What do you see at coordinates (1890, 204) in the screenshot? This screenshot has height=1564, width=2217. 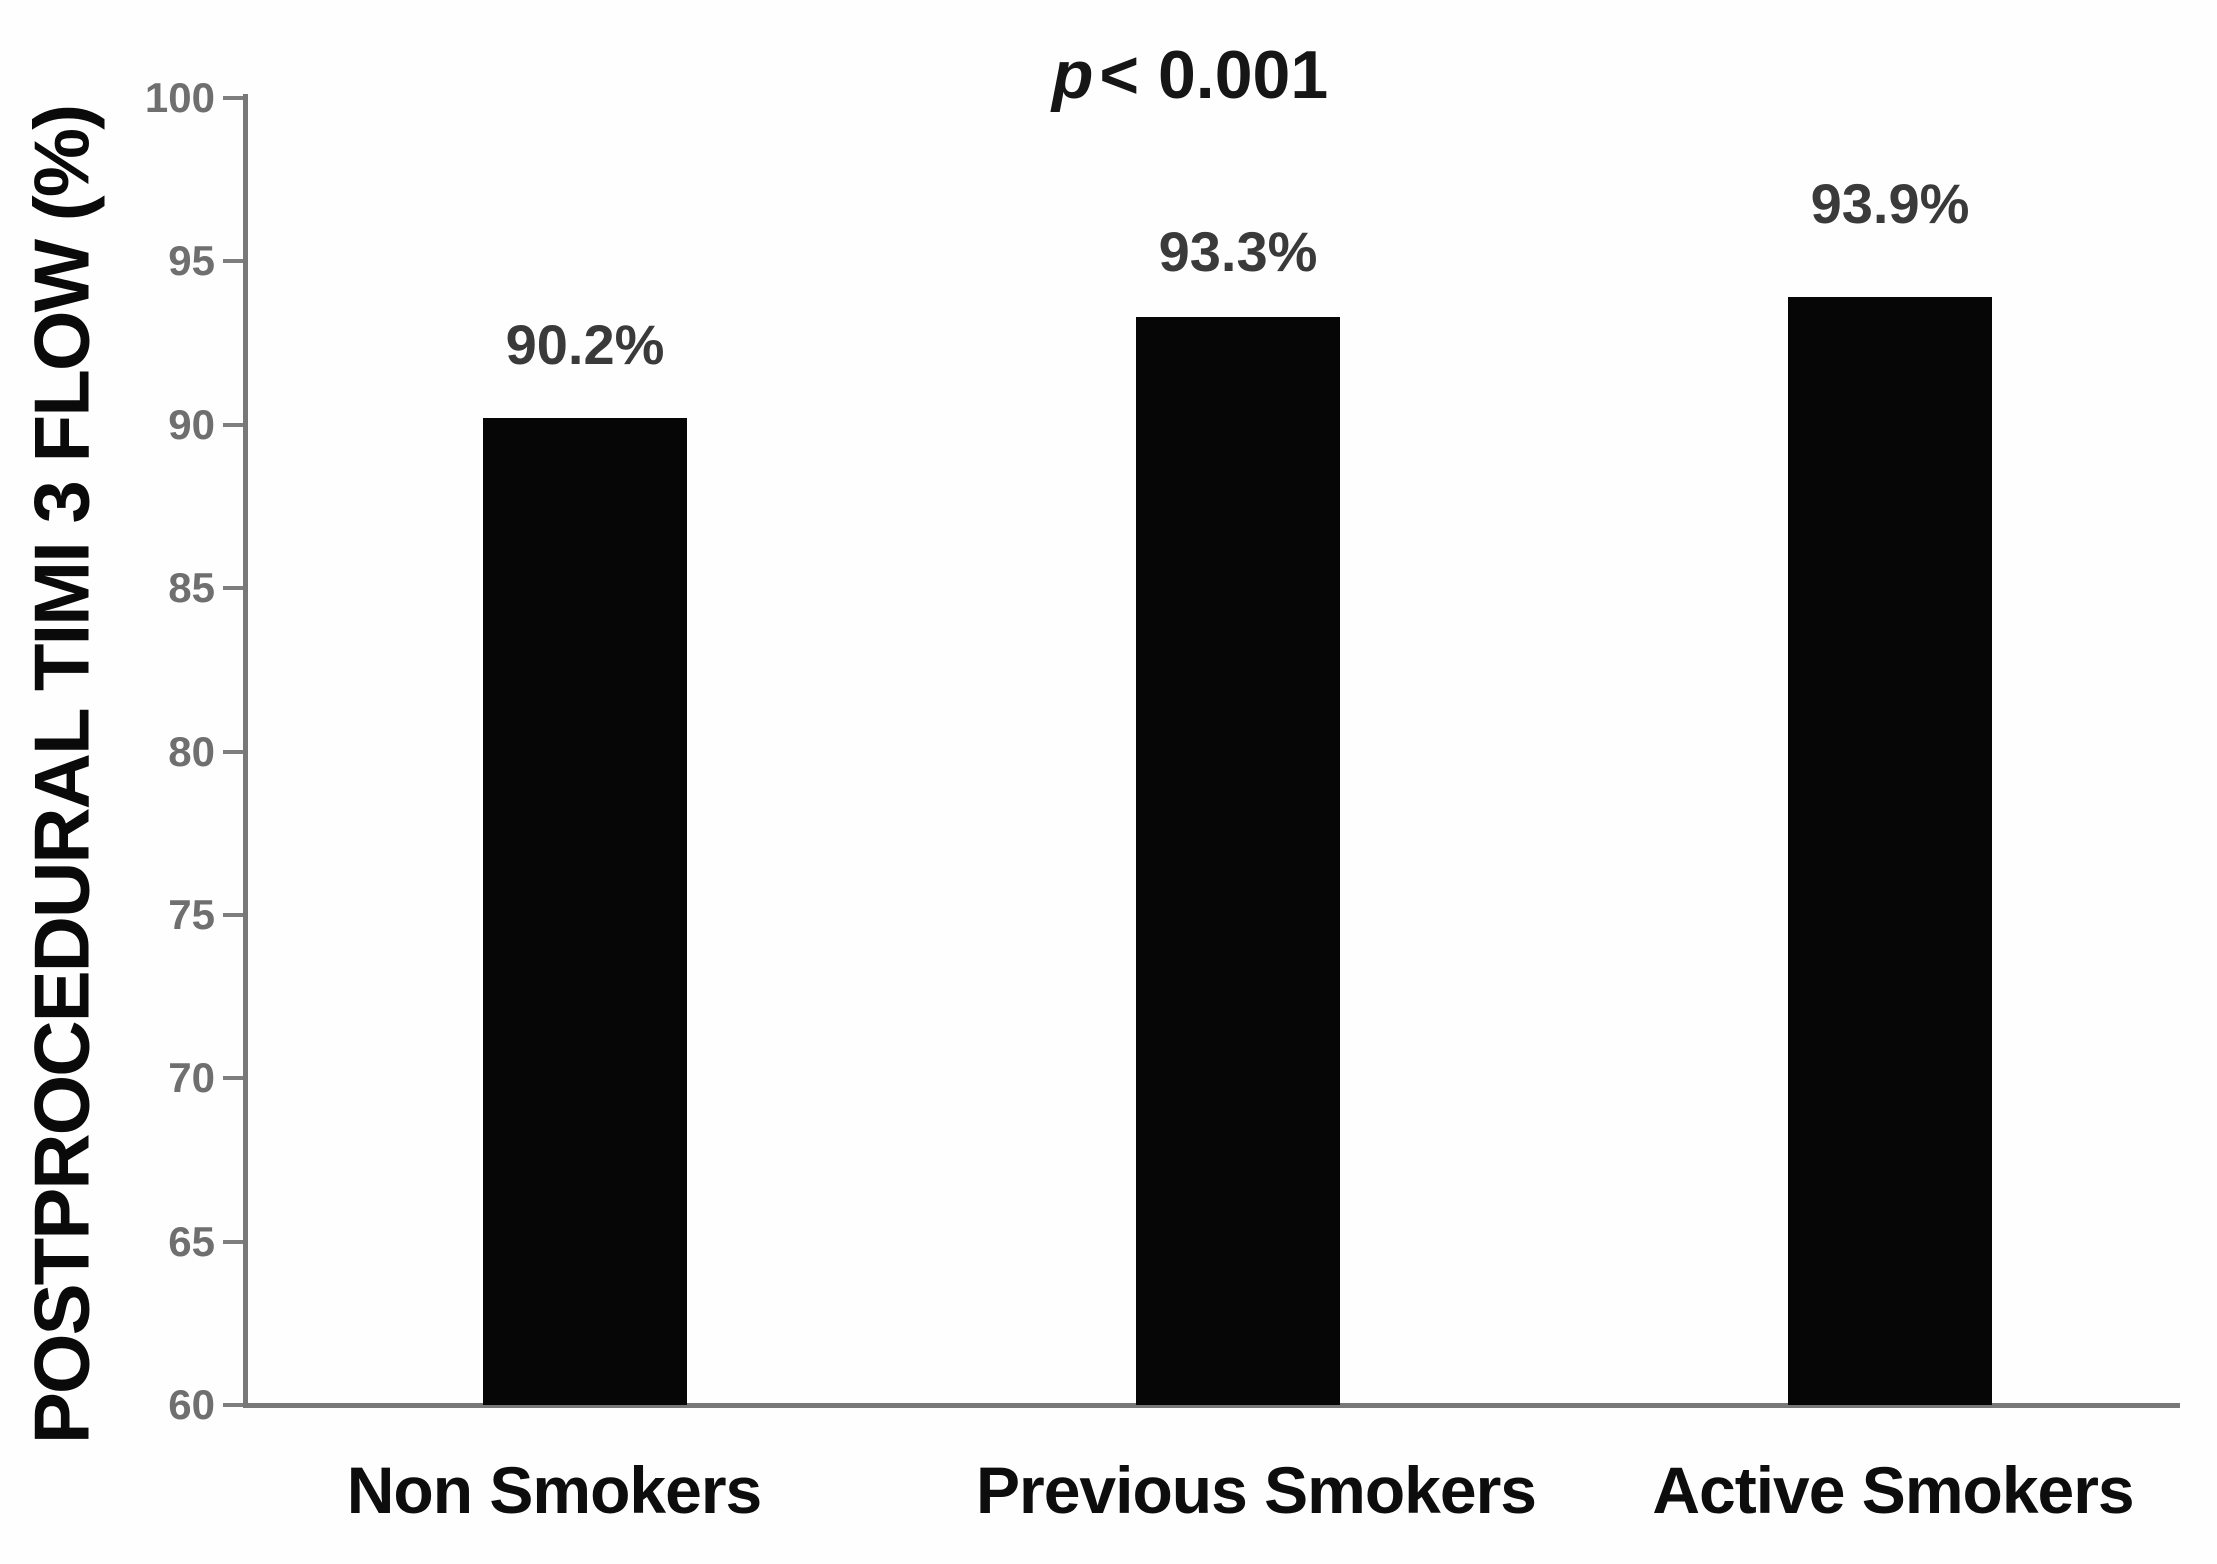 I see `bar-value-label: 93.9%` at bounding box center [1890, 204].